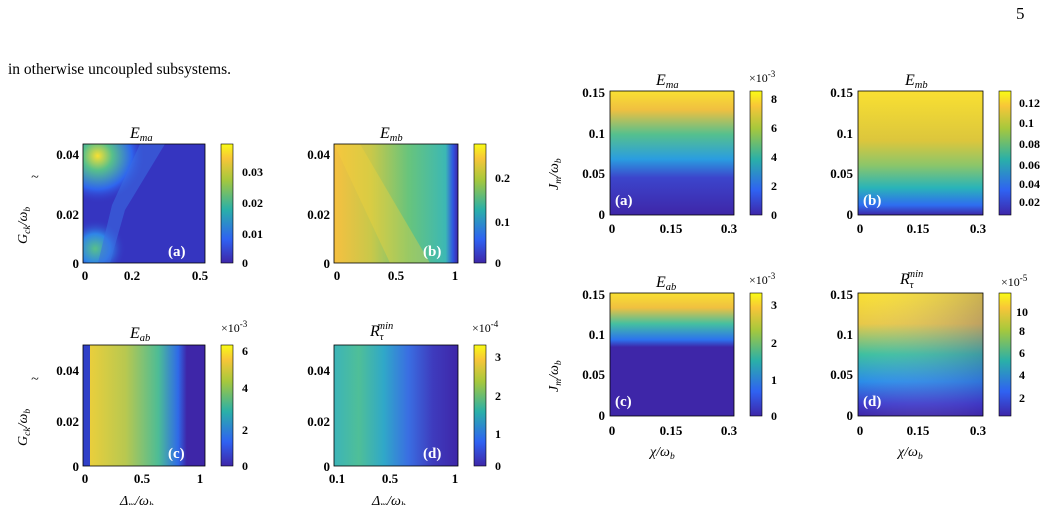 The image size is (1059, 505). What do you see at coordinates (131, 203) in the screenshot?
I see `heatmap-ridge` at bounding box center [131, 203].